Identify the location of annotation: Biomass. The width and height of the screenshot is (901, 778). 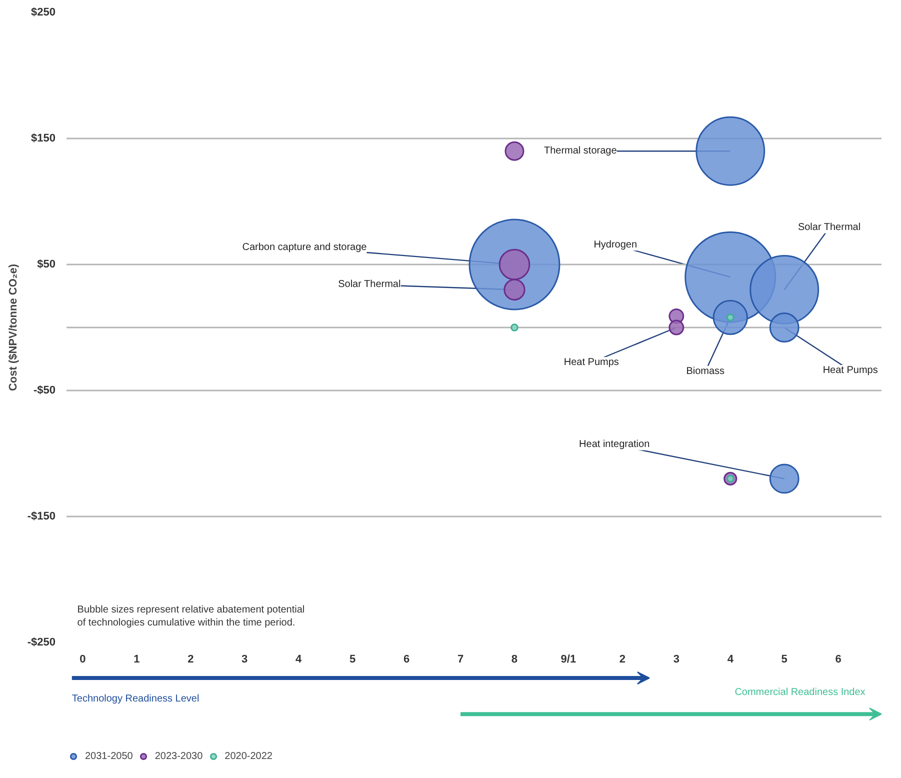
(705, 371).